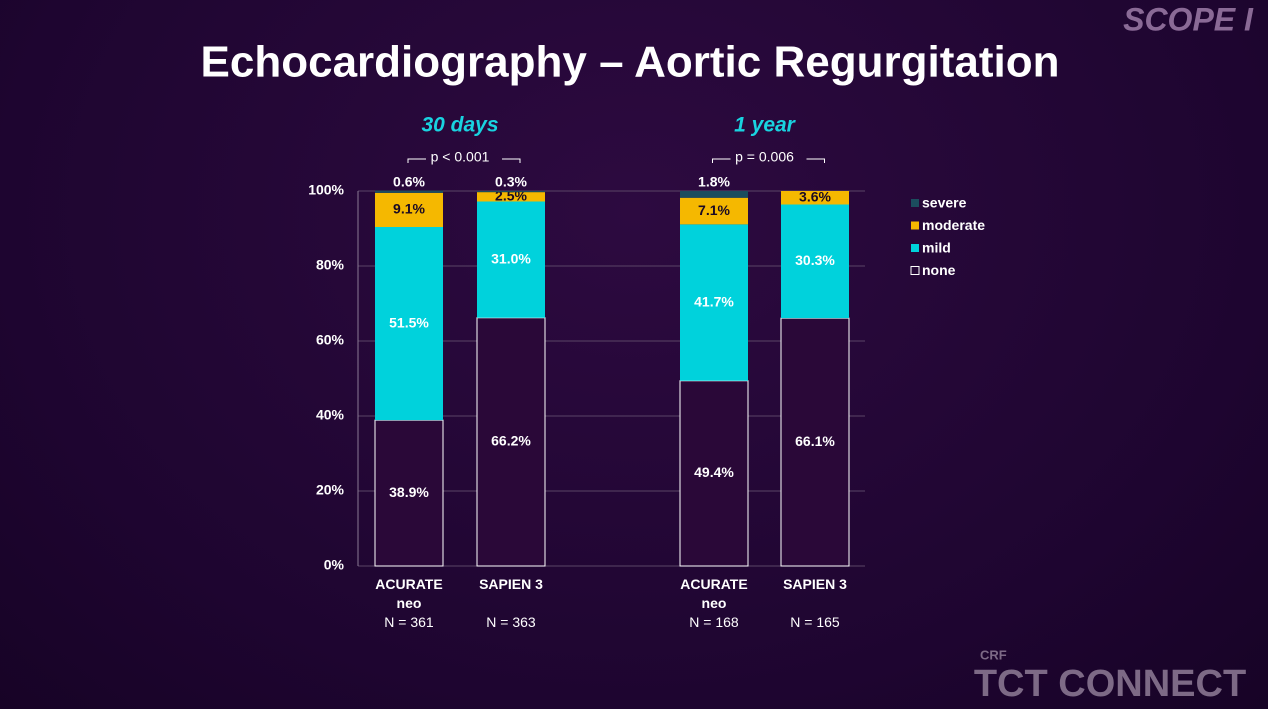 The height and width of the screenshot is (709, 1268). Describe the element at coordinates (630, 62) in the screenshot. I see `title: Echocardiography – Aortic Regurgitation` at that location.